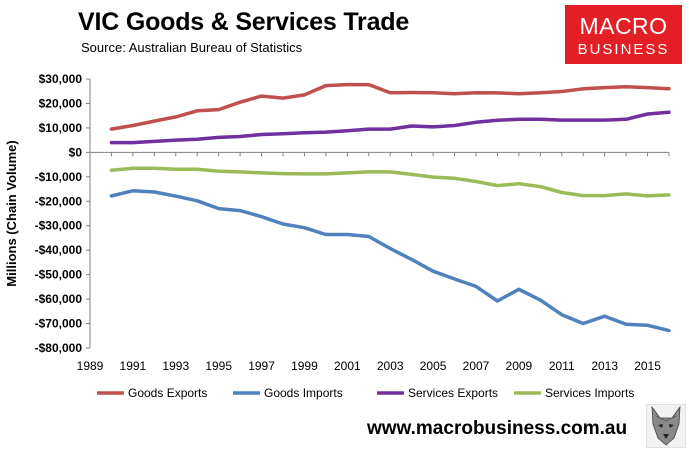  I want to click on x-tick-label: 2009, so click(519, 366).